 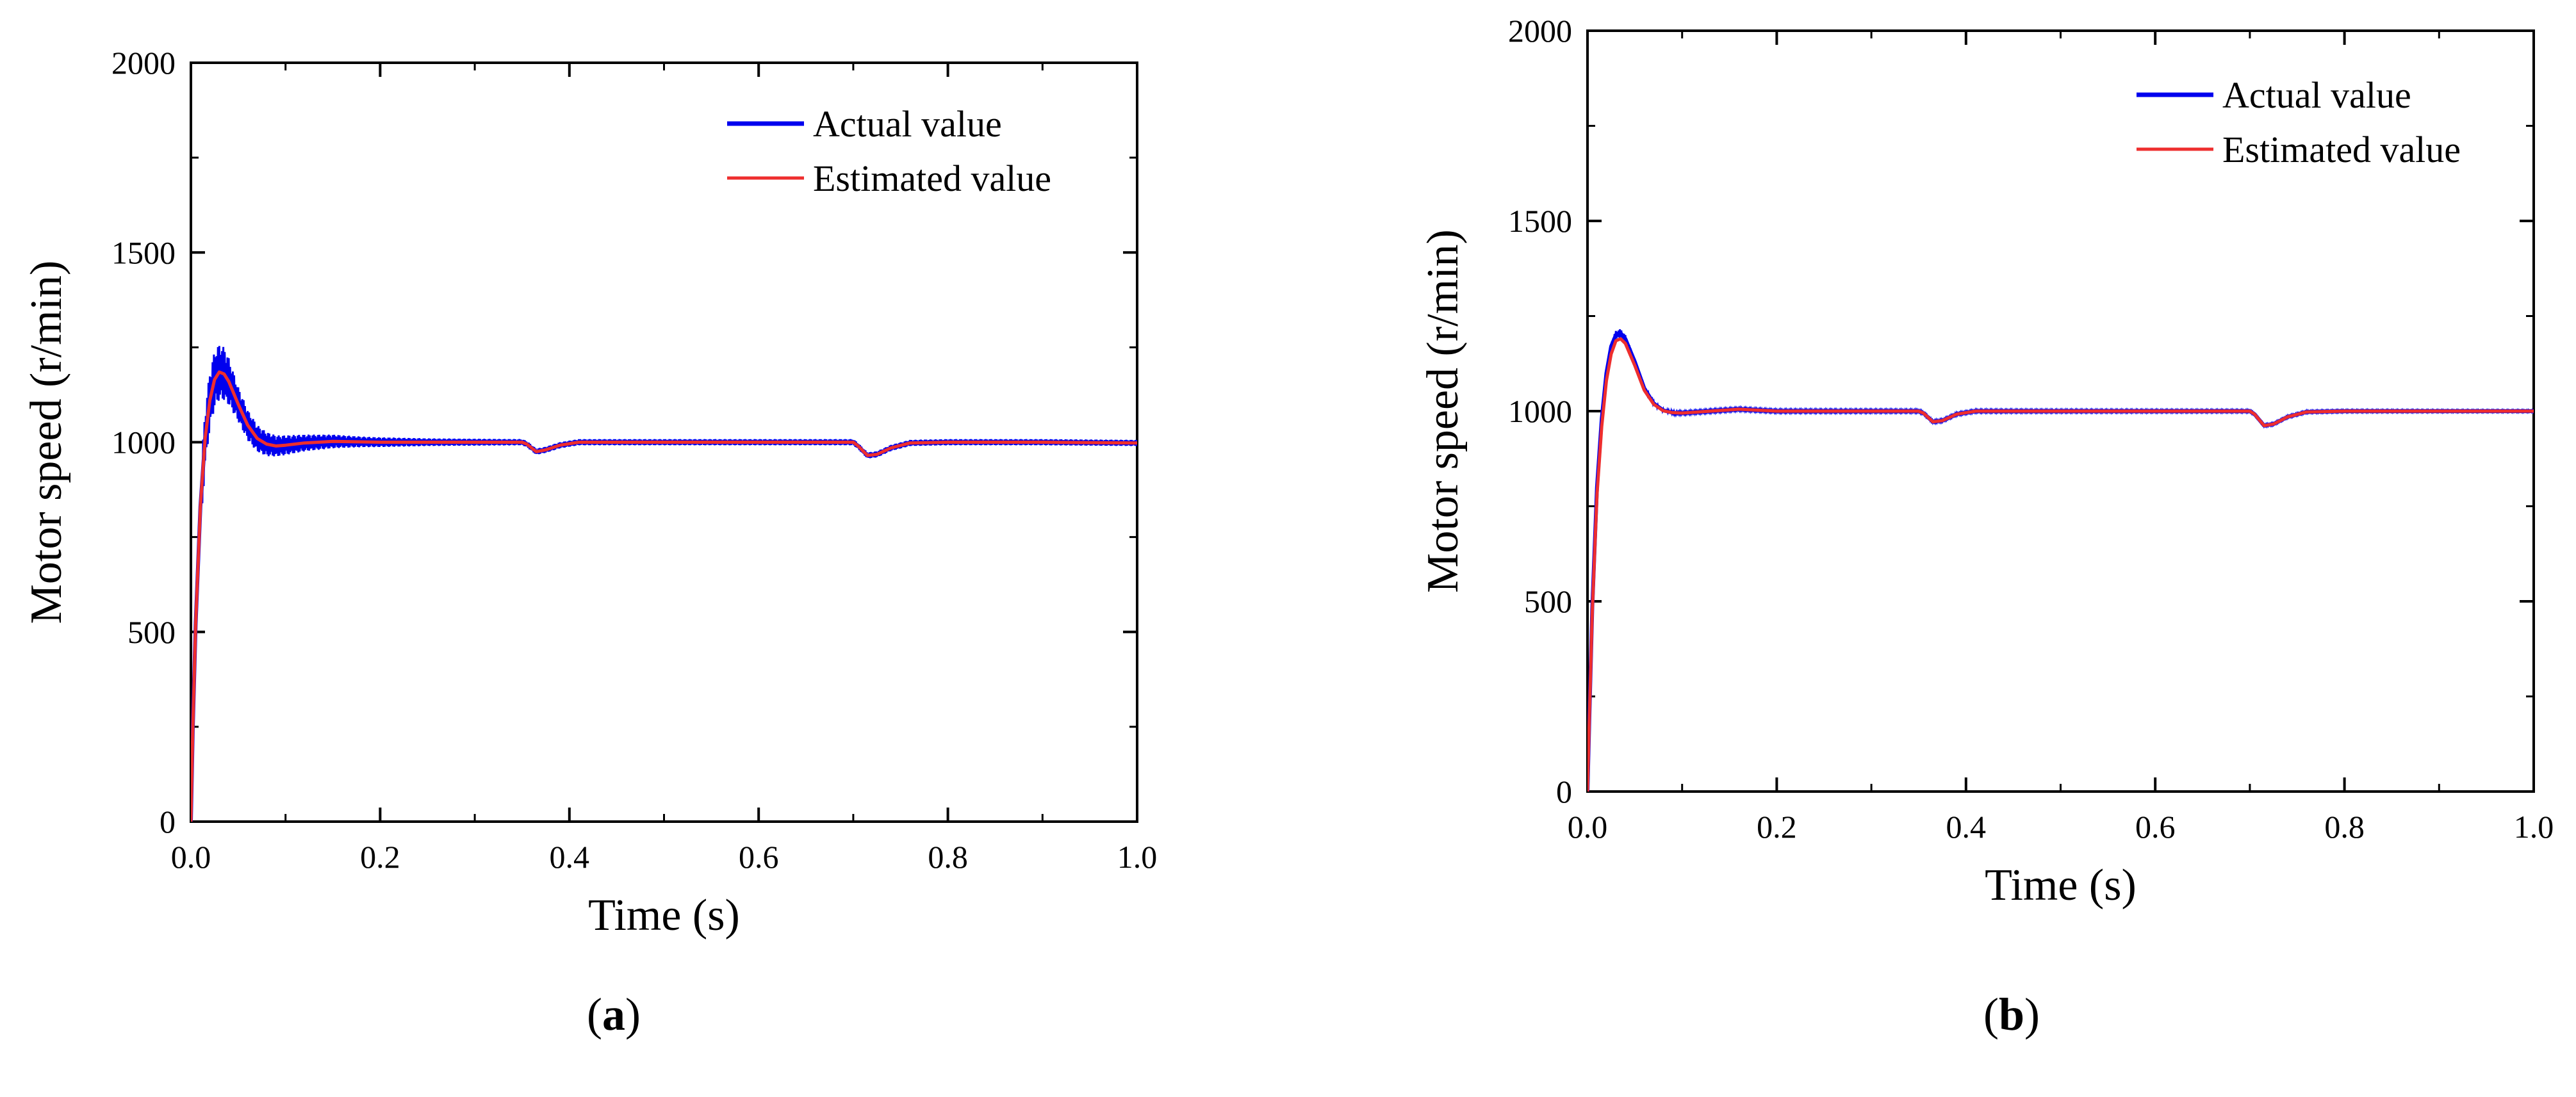 I want to click on caption-a: (a), so click(x=614, y=1015).